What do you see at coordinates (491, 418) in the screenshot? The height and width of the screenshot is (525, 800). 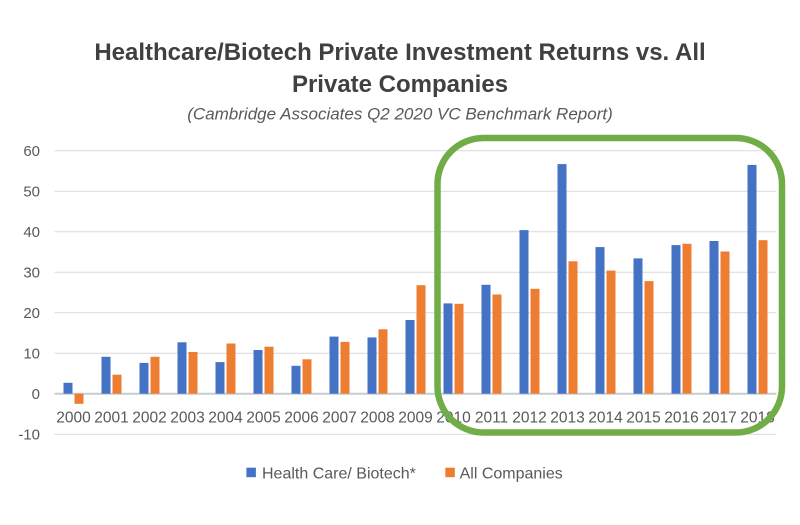 I see `svg-text: 2011` at bounding box center [491, 418].